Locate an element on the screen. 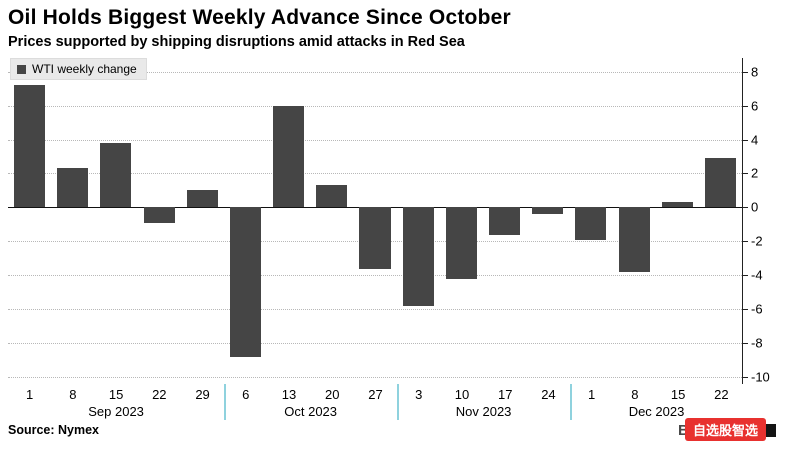  y-tick-label: -6 is located at coordinates (757, 309).